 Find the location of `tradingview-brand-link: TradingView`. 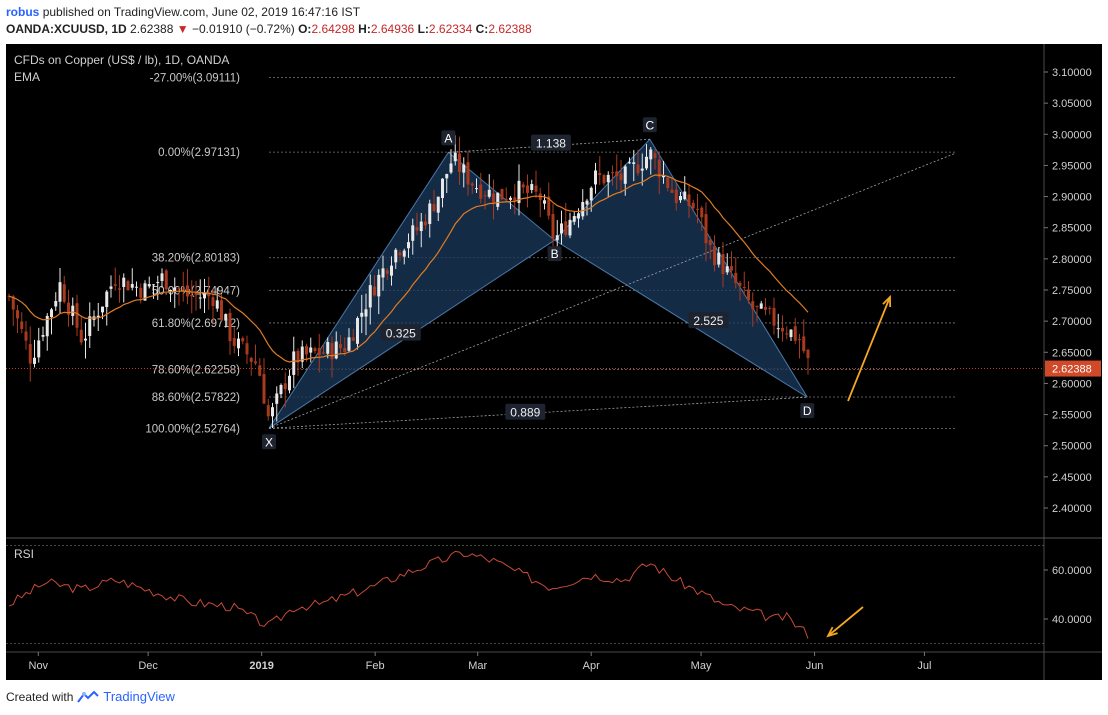

tradingview-brand-link: TradingView is located at coordinates (139, 696).